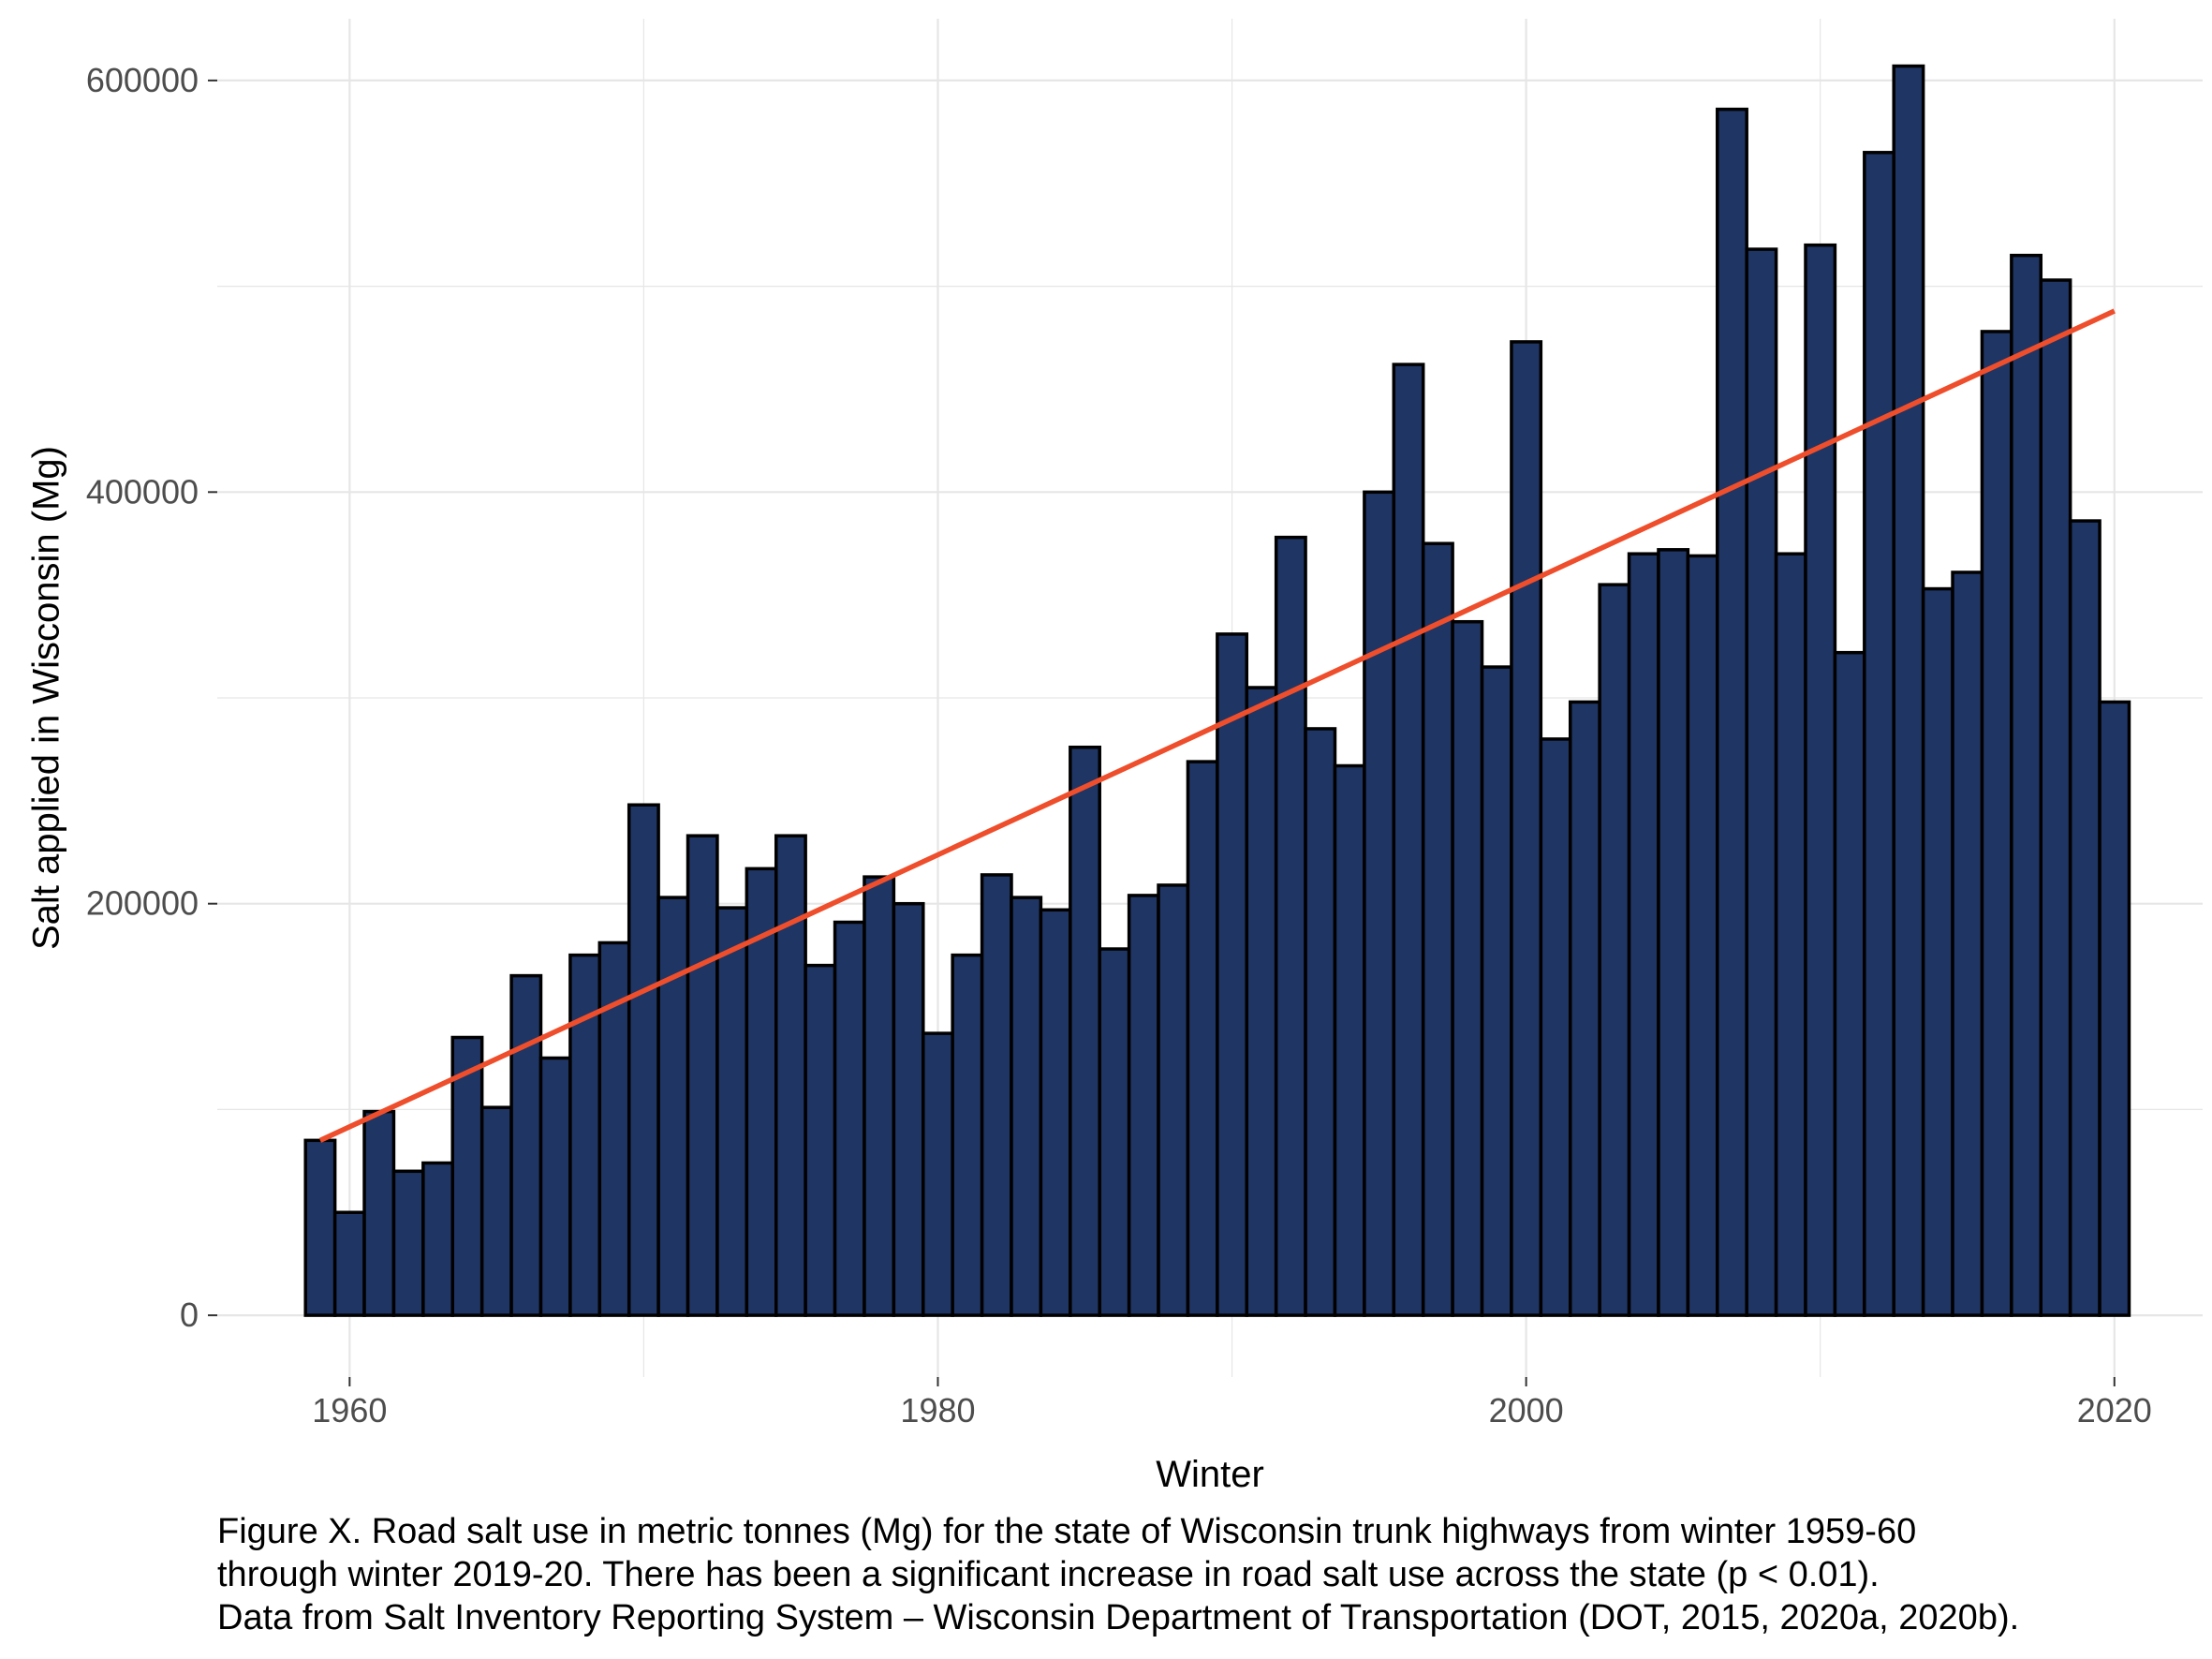  What do you see at coordinates (142, 80) in the screenshot?
I see `y-tick-label: 600000` at bounding box center [142, 80].